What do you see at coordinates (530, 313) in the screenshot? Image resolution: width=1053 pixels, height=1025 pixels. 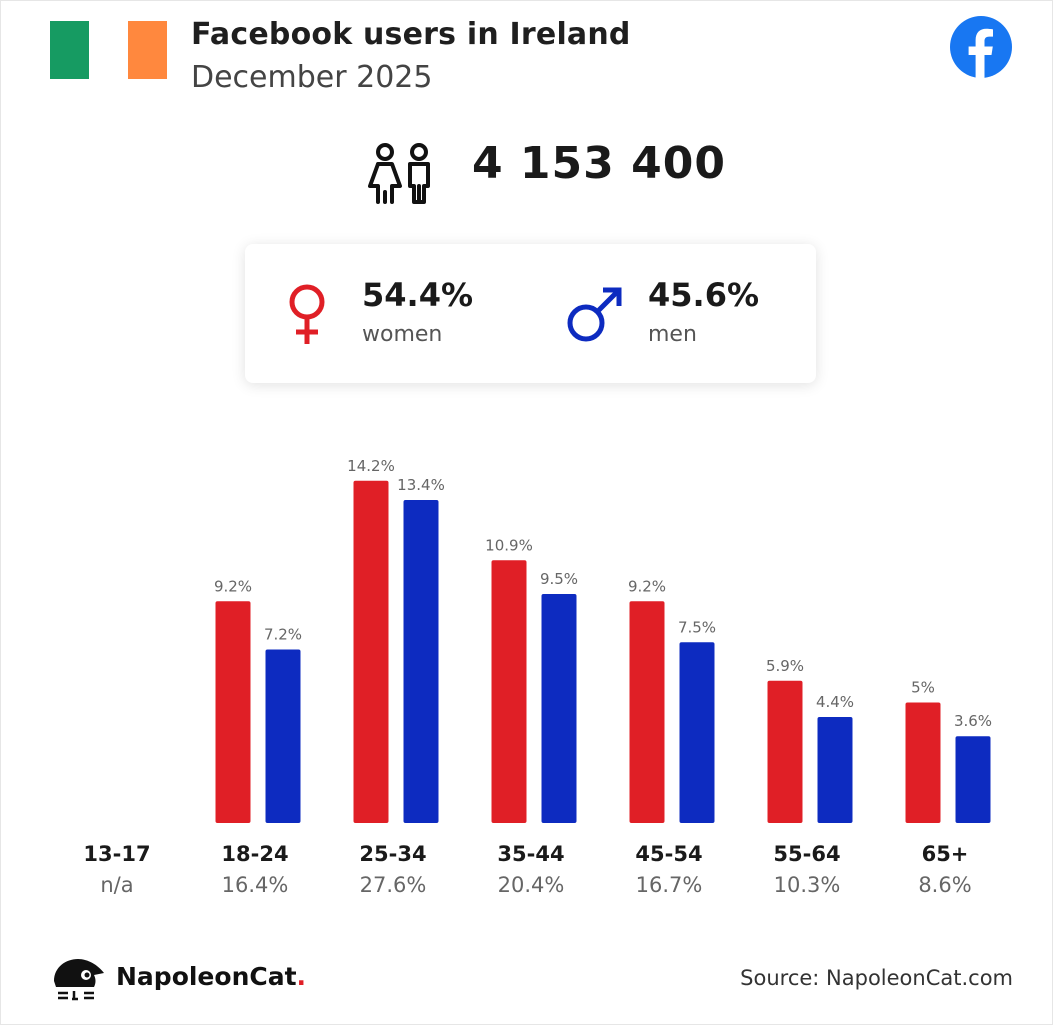 I see `gender-split-card: 54.4% women 45.6% men` at bounding box center [530, 313].